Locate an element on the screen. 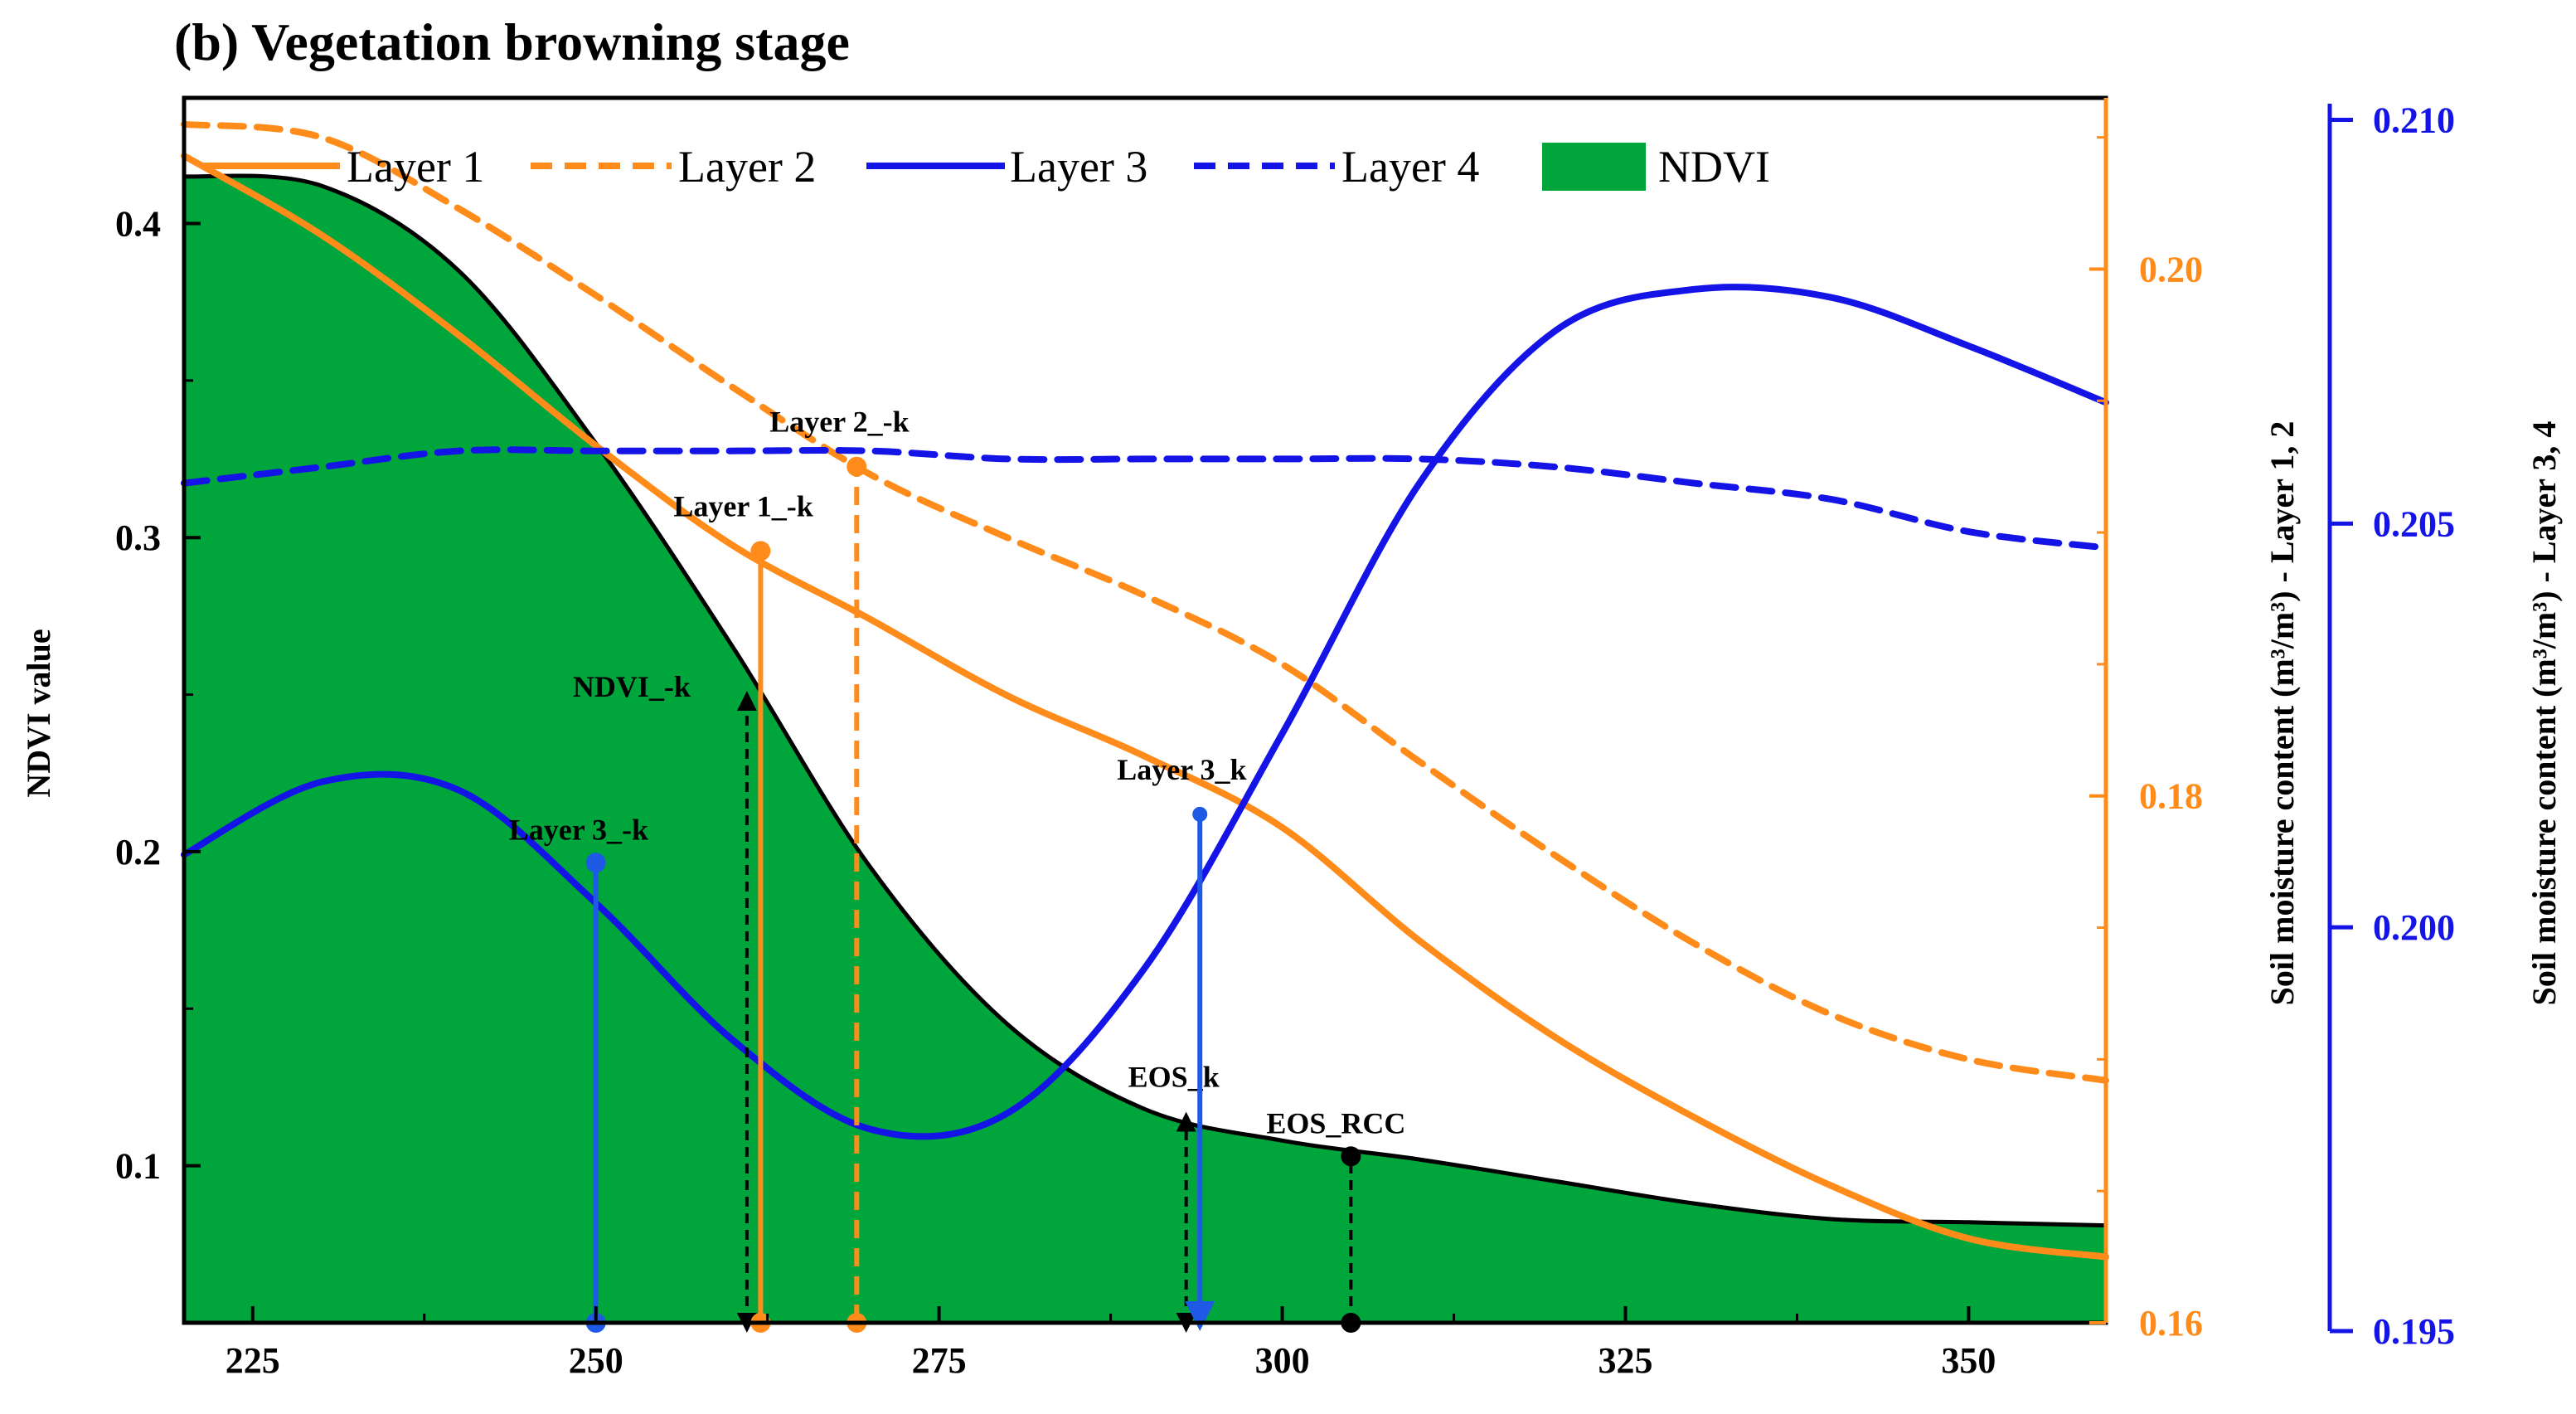 This screenshot has width=2576, height=1414. legend-label-layer-2: Layer 2 is located at coordinates (747, 167).